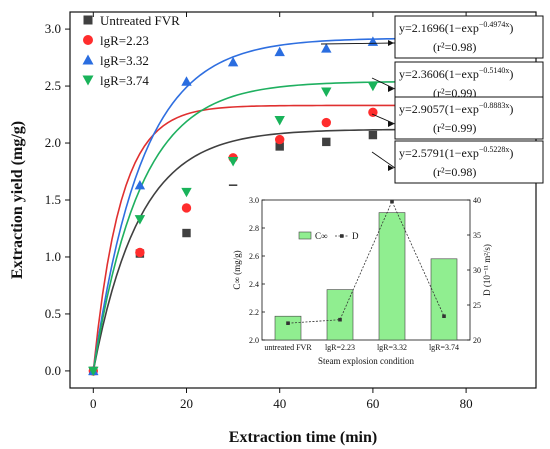 The height and width of the screenshot is (449, 550). I want to click on inset-x-tick-label: lgR=2.23, so click(340, 347).